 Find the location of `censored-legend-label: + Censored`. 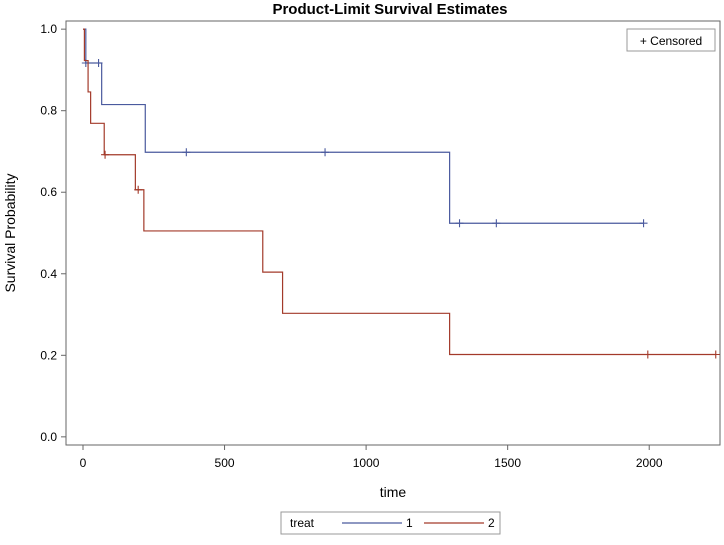

censored-legend-label: + Censored is located at coordinates (671, 41).